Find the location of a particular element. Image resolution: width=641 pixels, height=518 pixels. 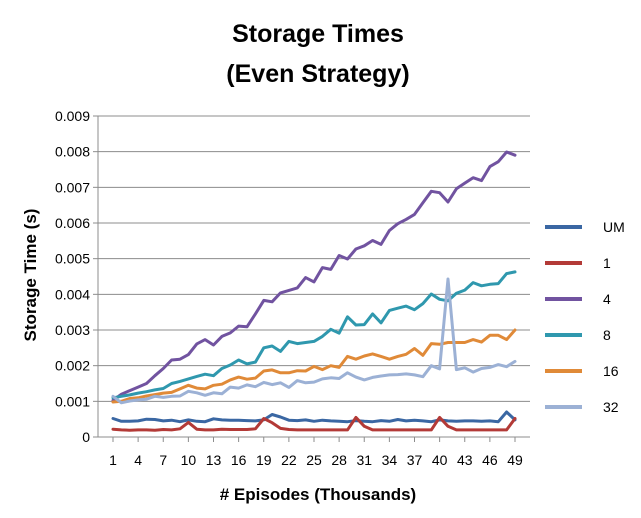

x-tick-label: 1 is located at coordinates (113, 460).